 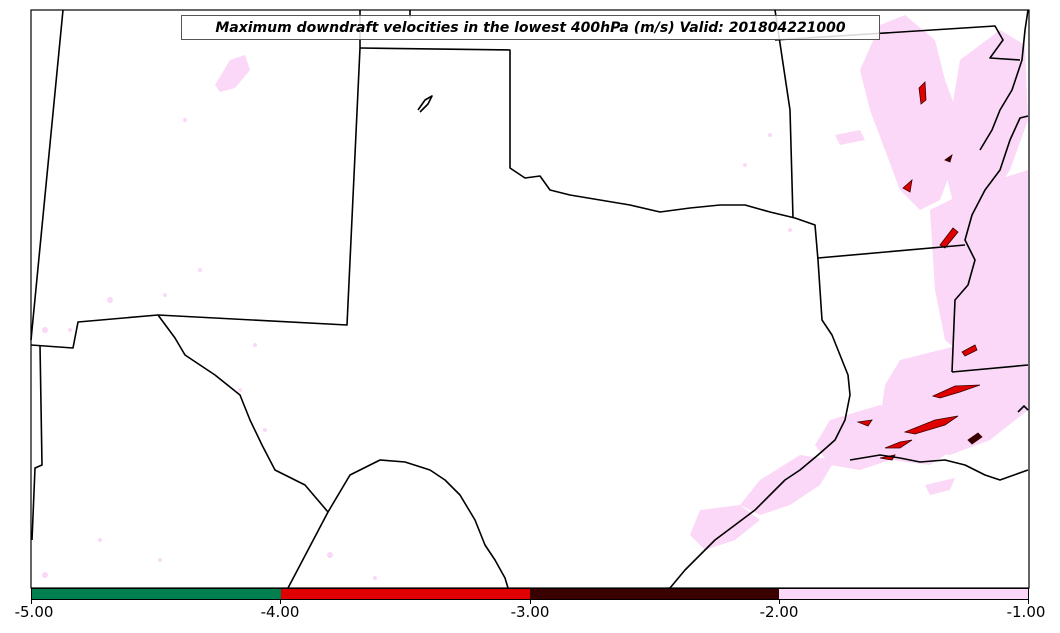 I want to click on colorbar-tick-label: -4.00, so click(x=280, y=612).